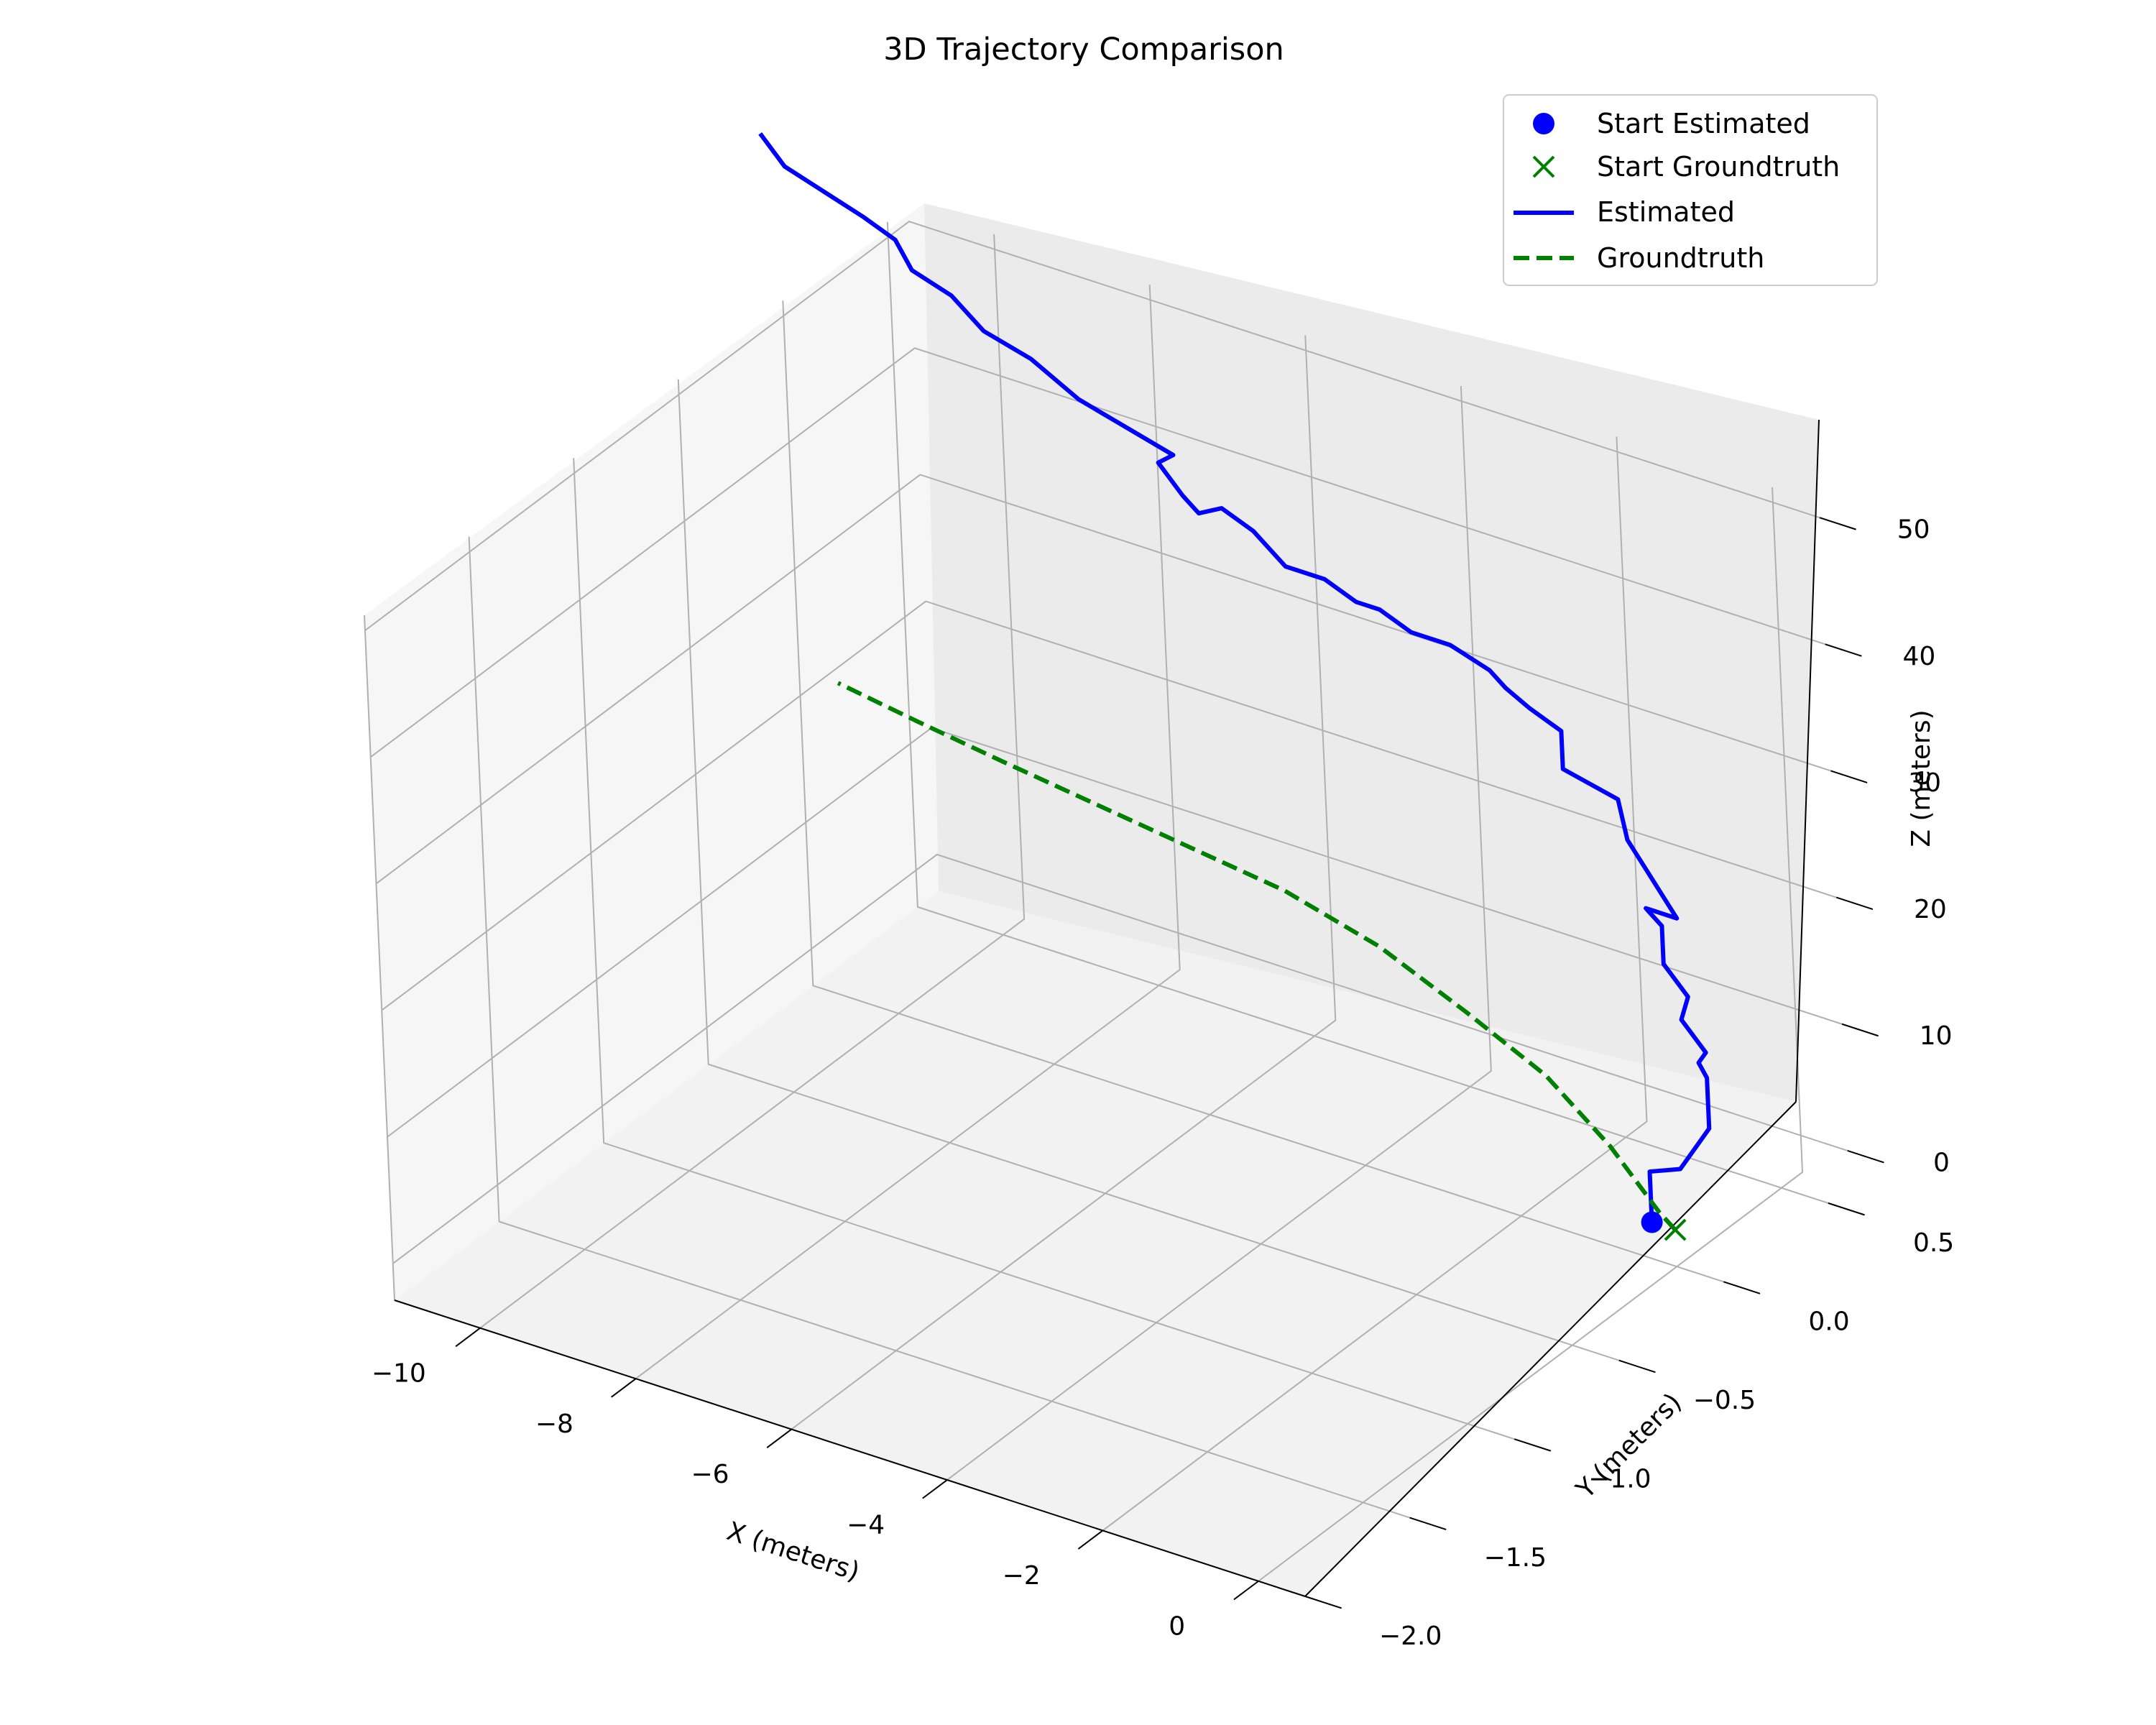 This screenshot has height=1725, width=2156. I want to click on x-tick-label: −6, so click(710, 1474).